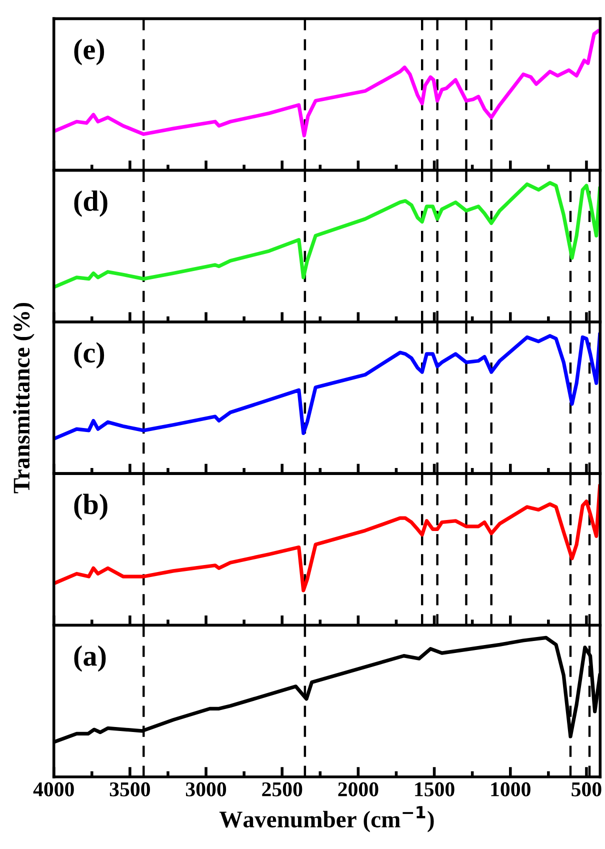 This screenshot has height=849, width=605. What do you see at coordinates (130, 789) in the screenshot?
I see `x-tick-label: 3500` at bounding box center [130, 789].